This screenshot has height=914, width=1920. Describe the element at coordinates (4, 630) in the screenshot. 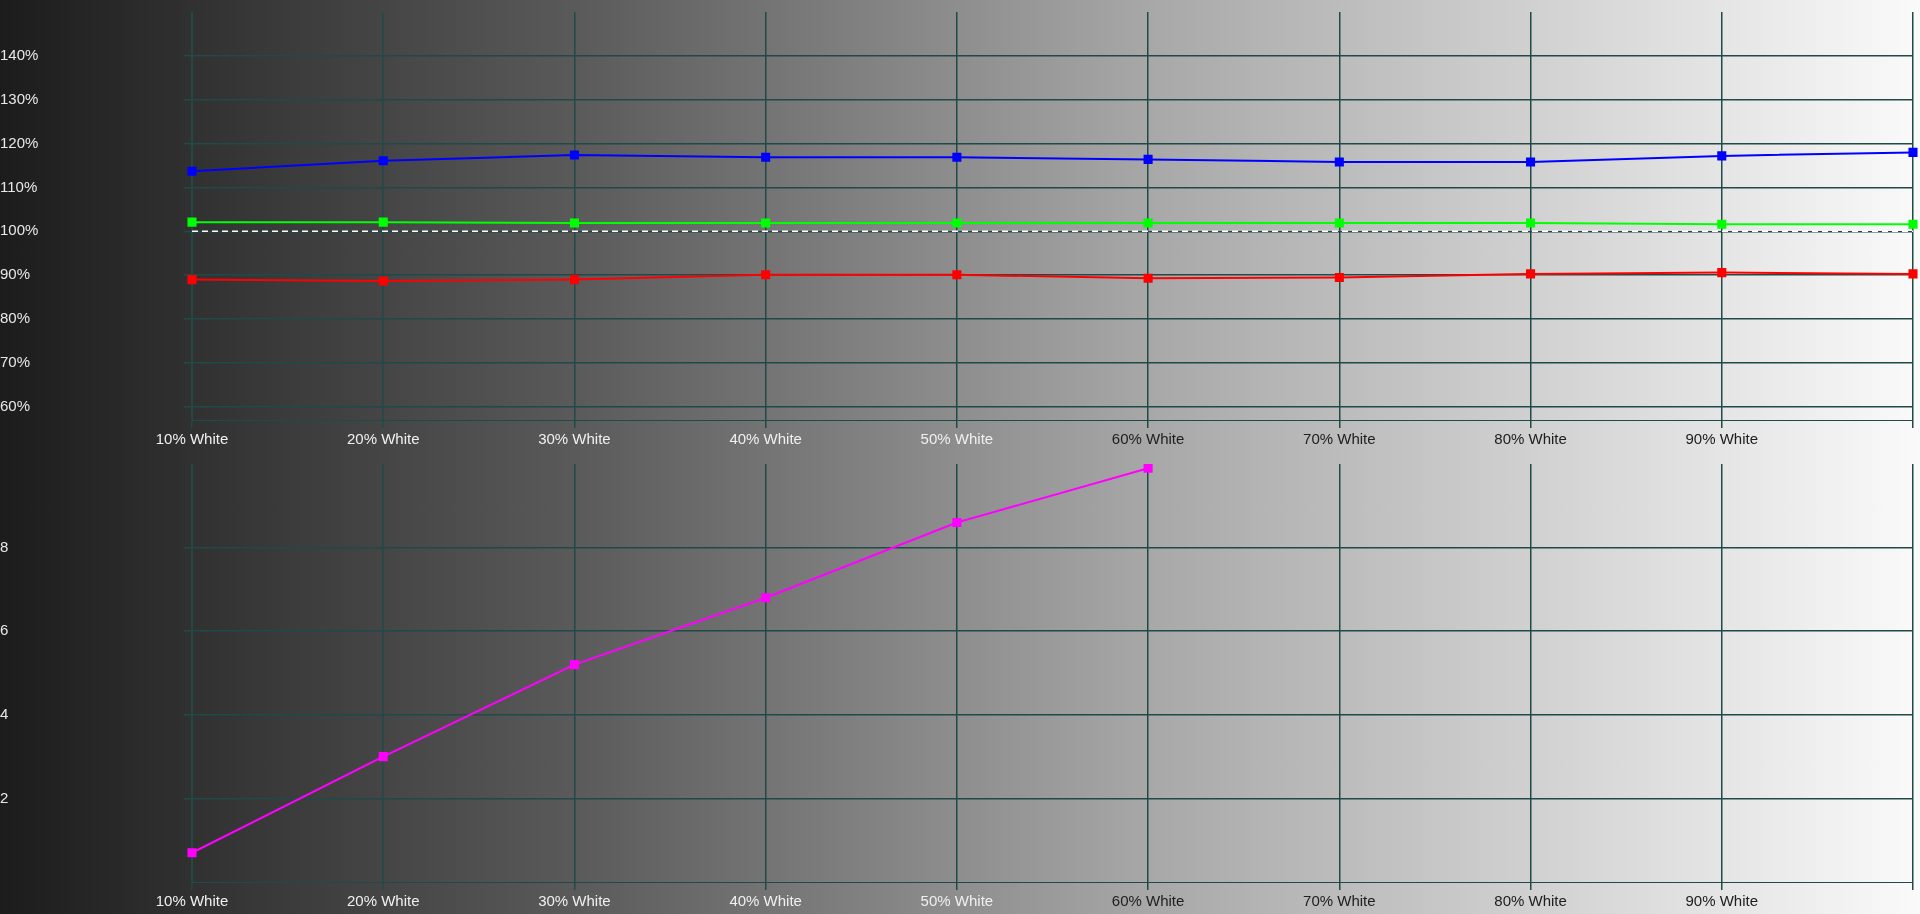

I see `y-tick-label: 6` at that location.